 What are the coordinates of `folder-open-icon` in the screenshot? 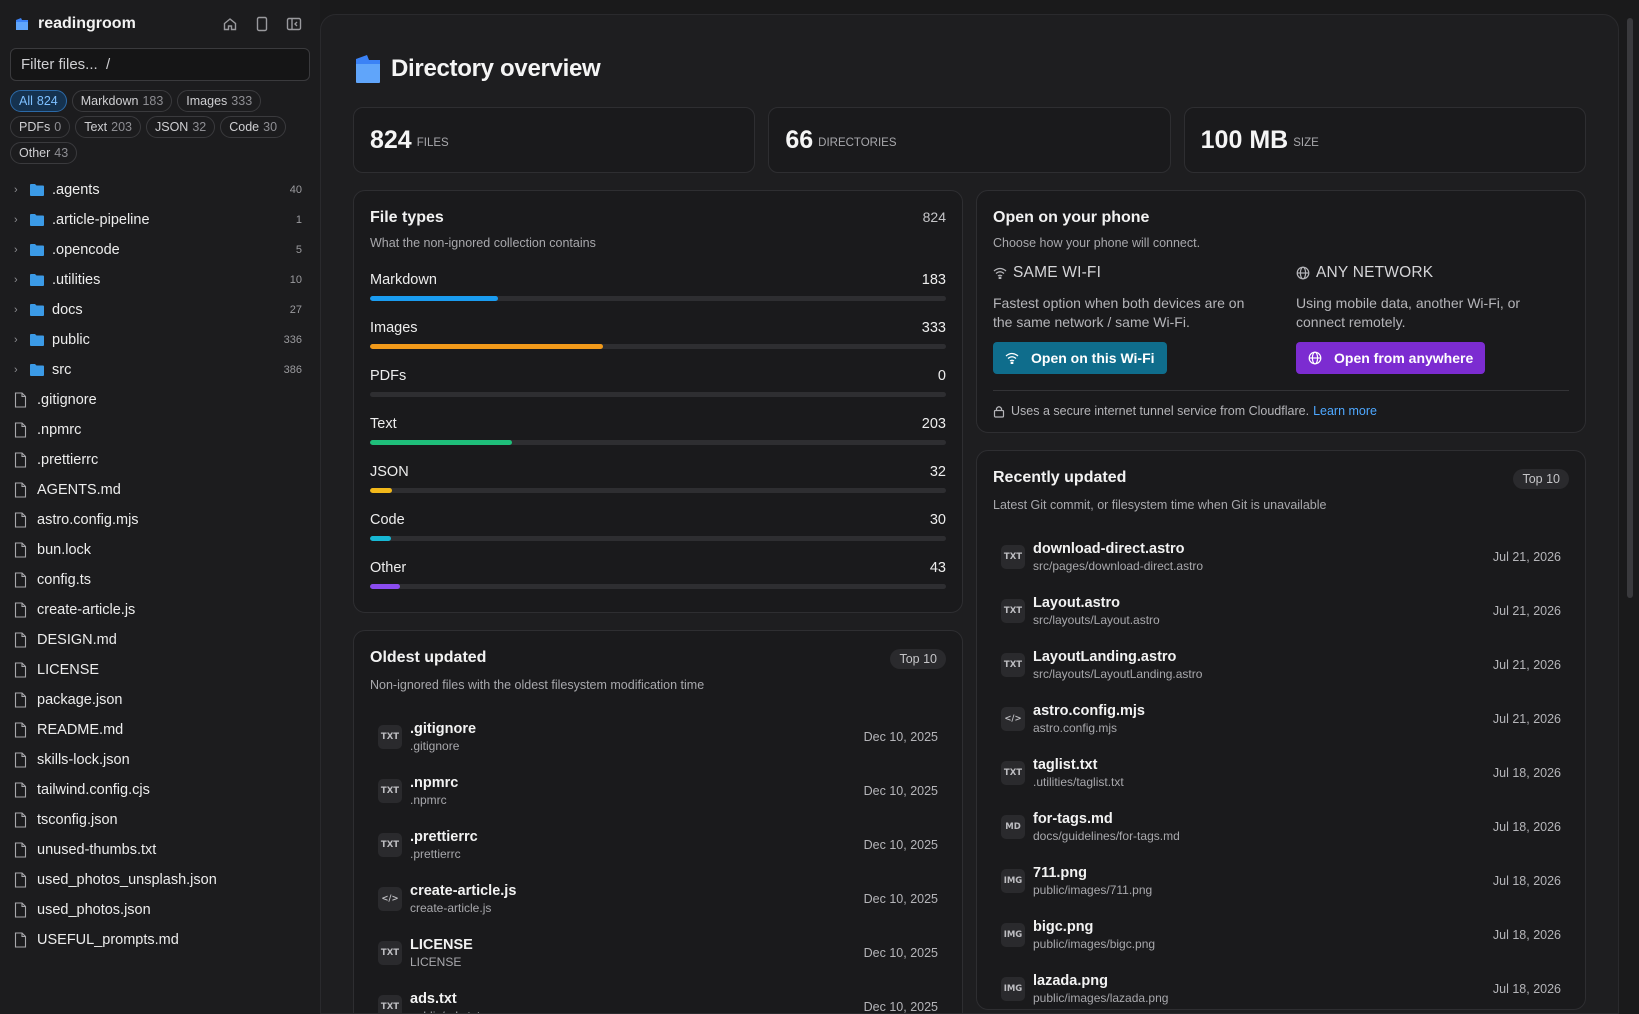 It's located at (368, 69).